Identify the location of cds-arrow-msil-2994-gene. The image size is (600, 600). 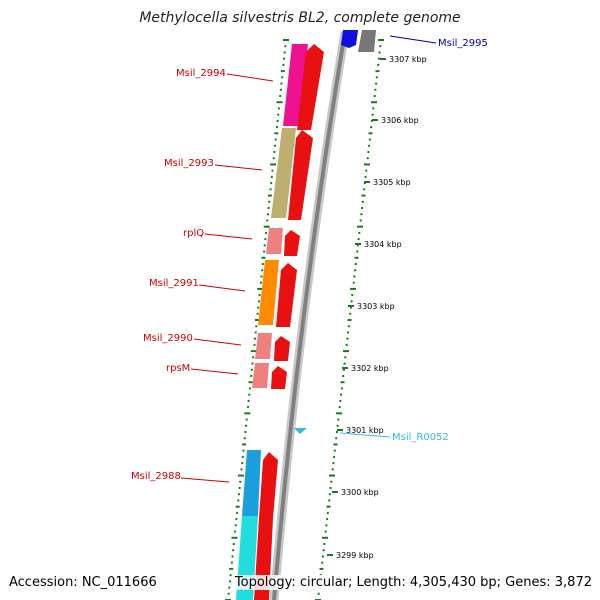
(295, 85).